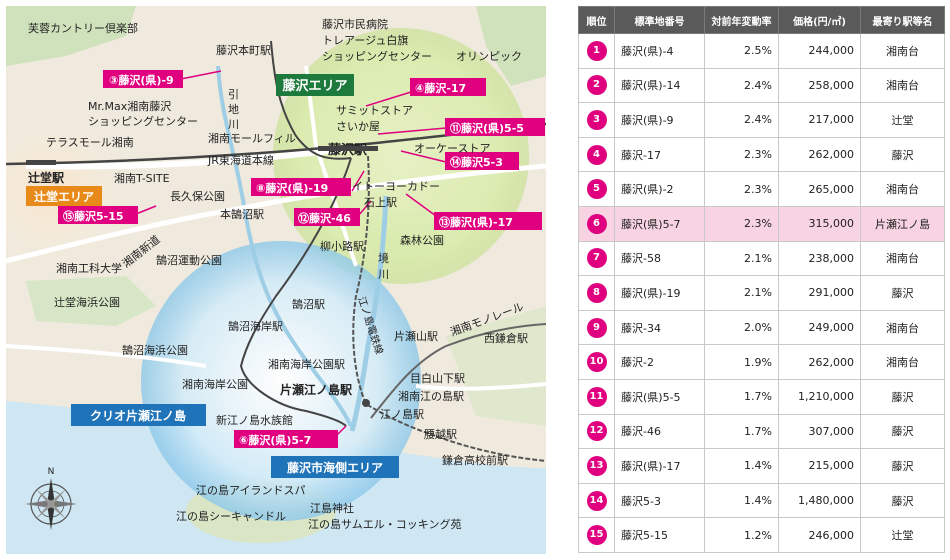 This screenshot has width=950, height=560. Describe the element at coordinates (129, 106) in the screenshot. I see `place-label: Mr.Max湘南藤沢` at that location.